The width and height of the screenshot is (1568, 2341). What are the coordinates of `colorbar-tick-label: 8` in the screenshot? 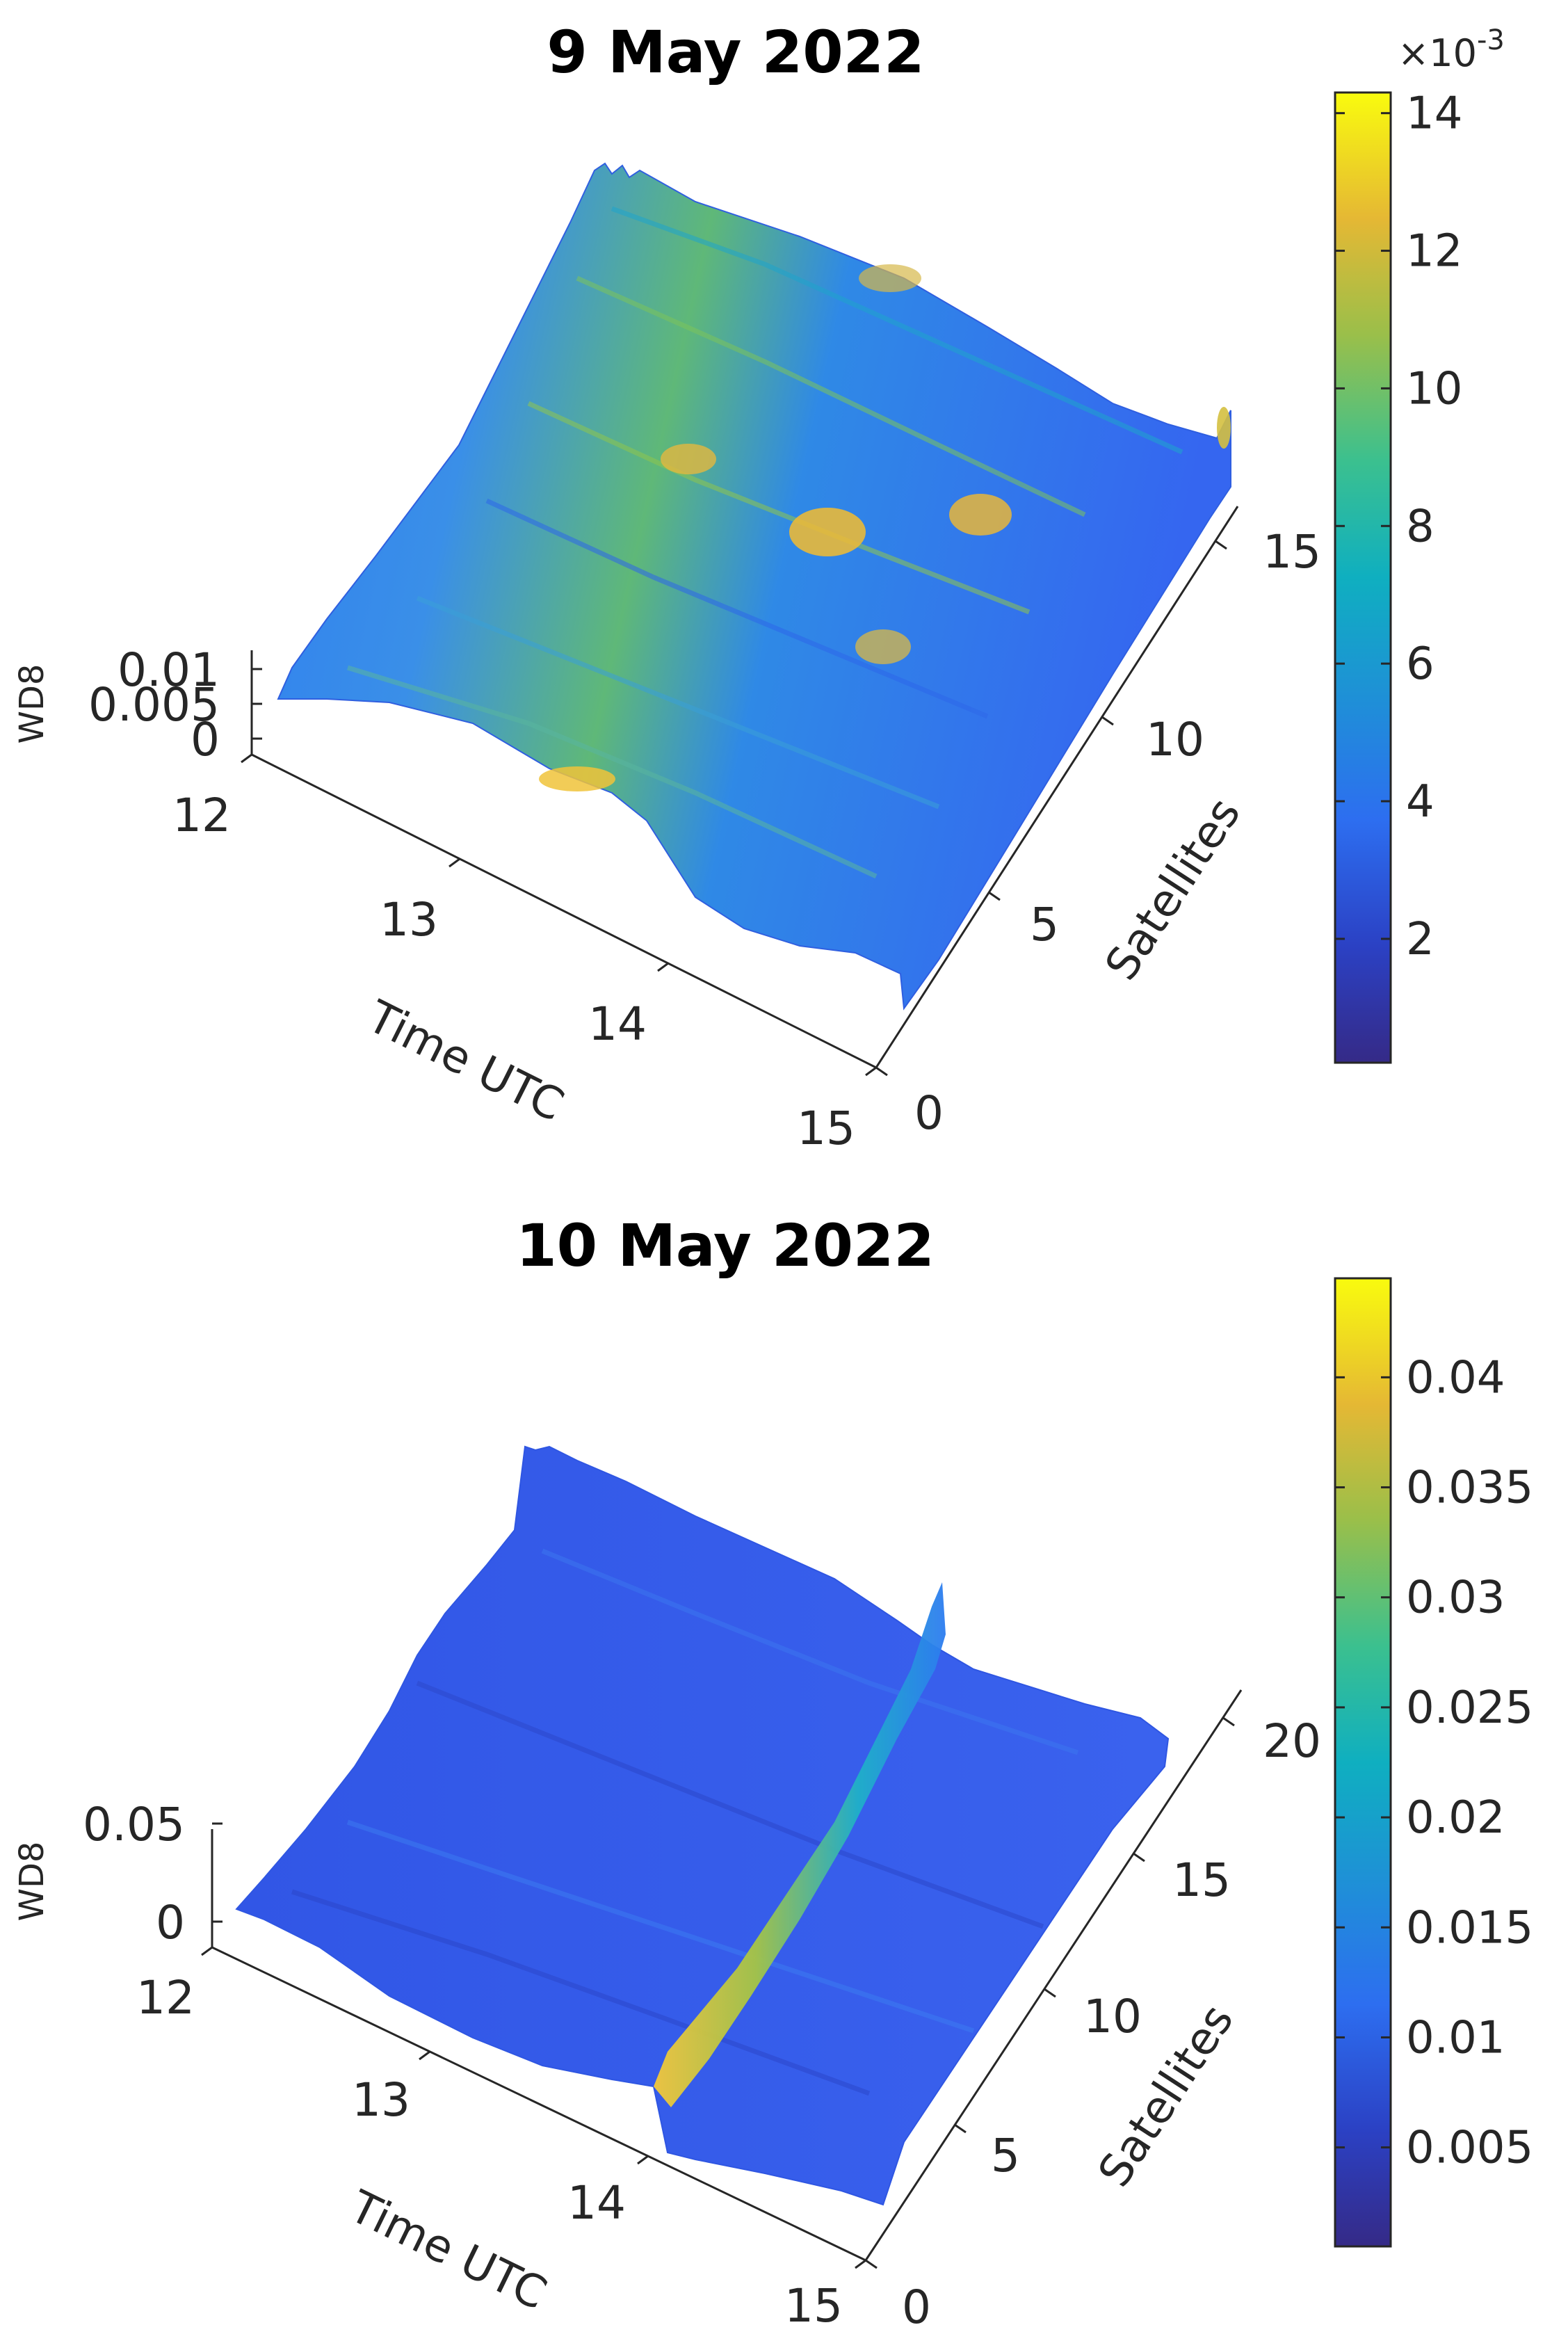 It's located at (1420, 526).